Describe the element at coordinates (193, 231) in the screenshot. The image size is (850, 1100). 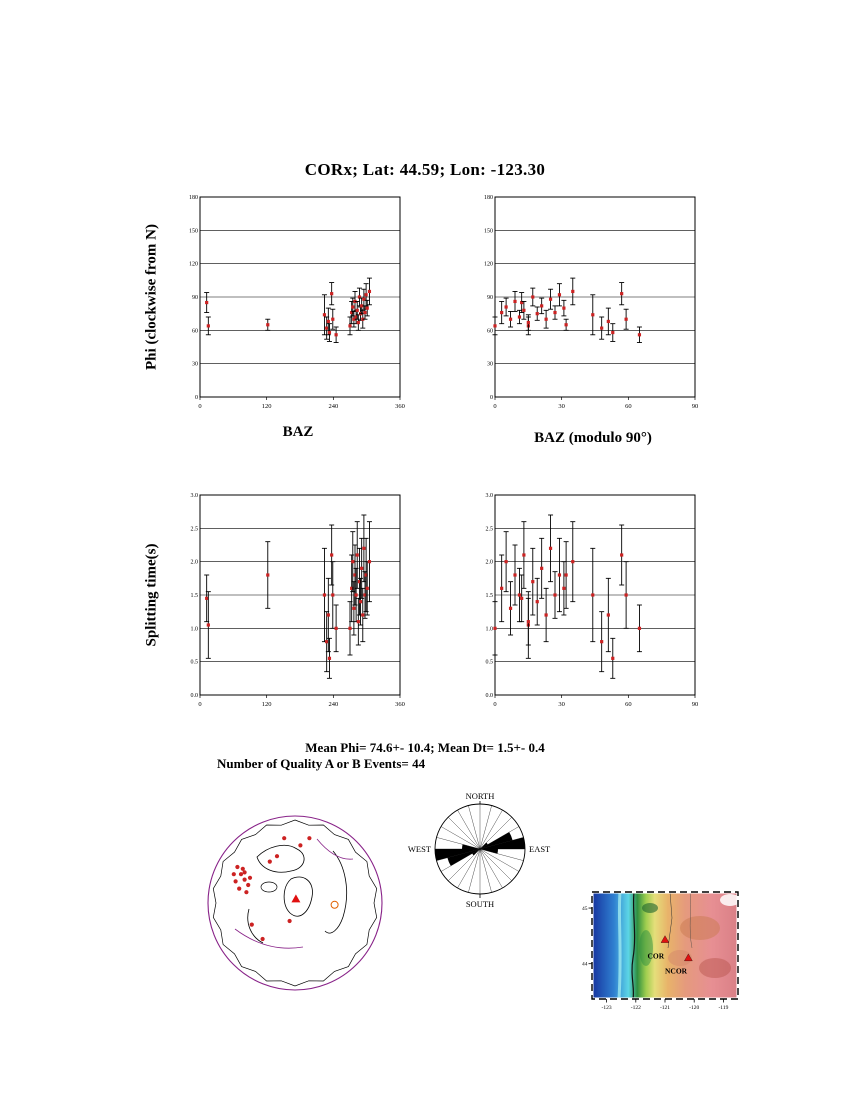
I see `y-tick-label: 150` at that location.